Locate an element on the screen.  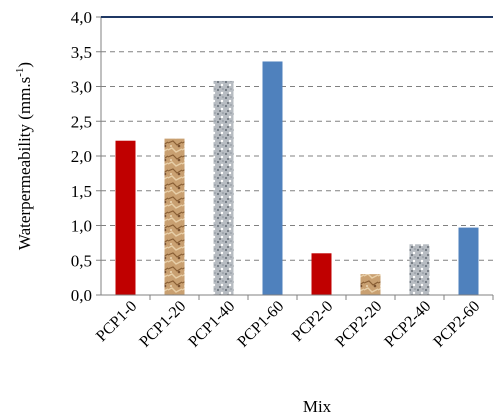
y-tick-label: 4,0 is located at coordinates (81, 17).